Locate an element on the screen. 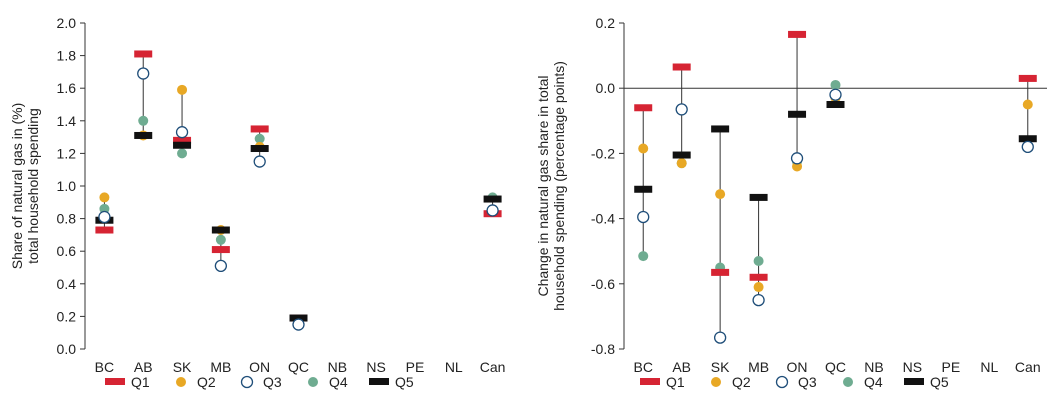  y-tick-label: 1.8 is located at coordinates (67, 56).